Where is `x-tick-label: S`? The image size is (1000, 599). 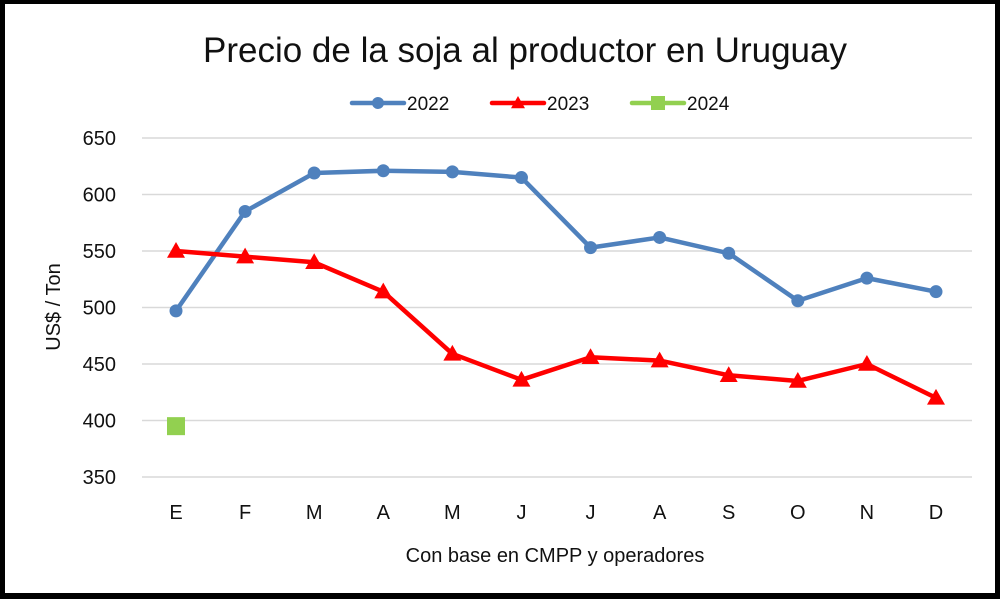
x-tick-label: S is located at coordinates (728, 513).